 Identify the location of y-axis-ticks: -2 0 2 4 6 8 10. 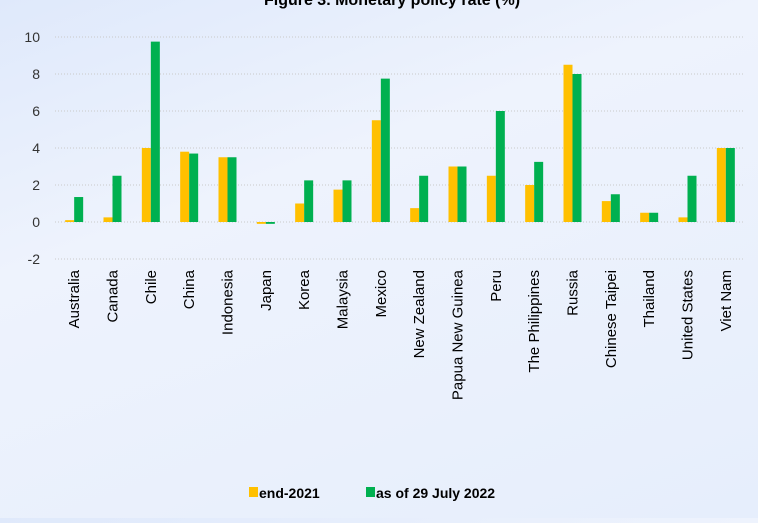
(32, 148).